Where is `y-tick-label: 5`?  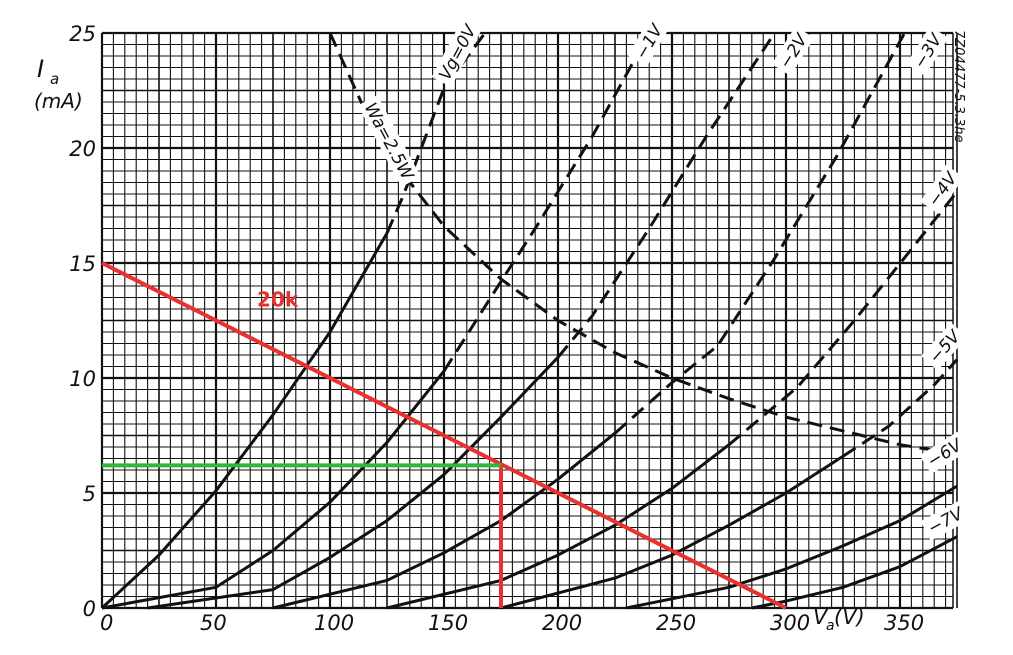
y-tick-label: 5 is located at coordinates (89, 494).